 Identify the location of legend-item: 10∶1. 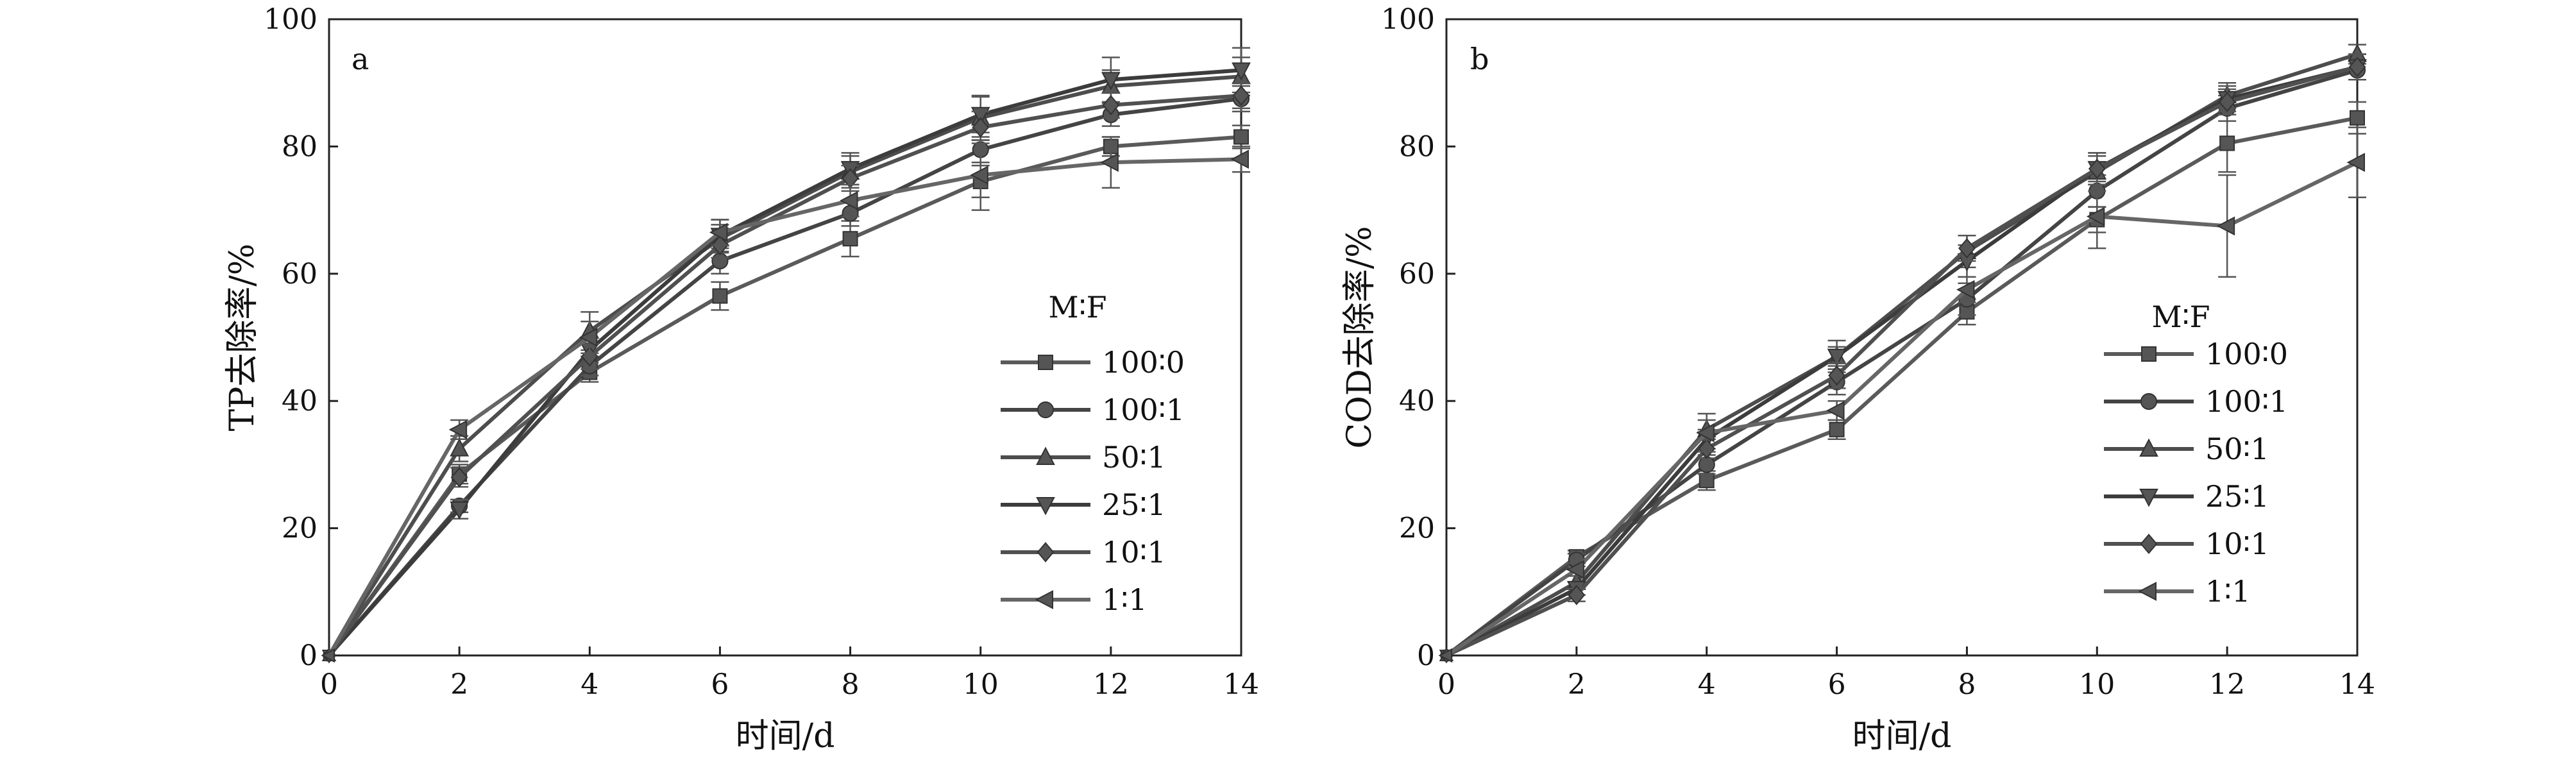
(1083, 552).